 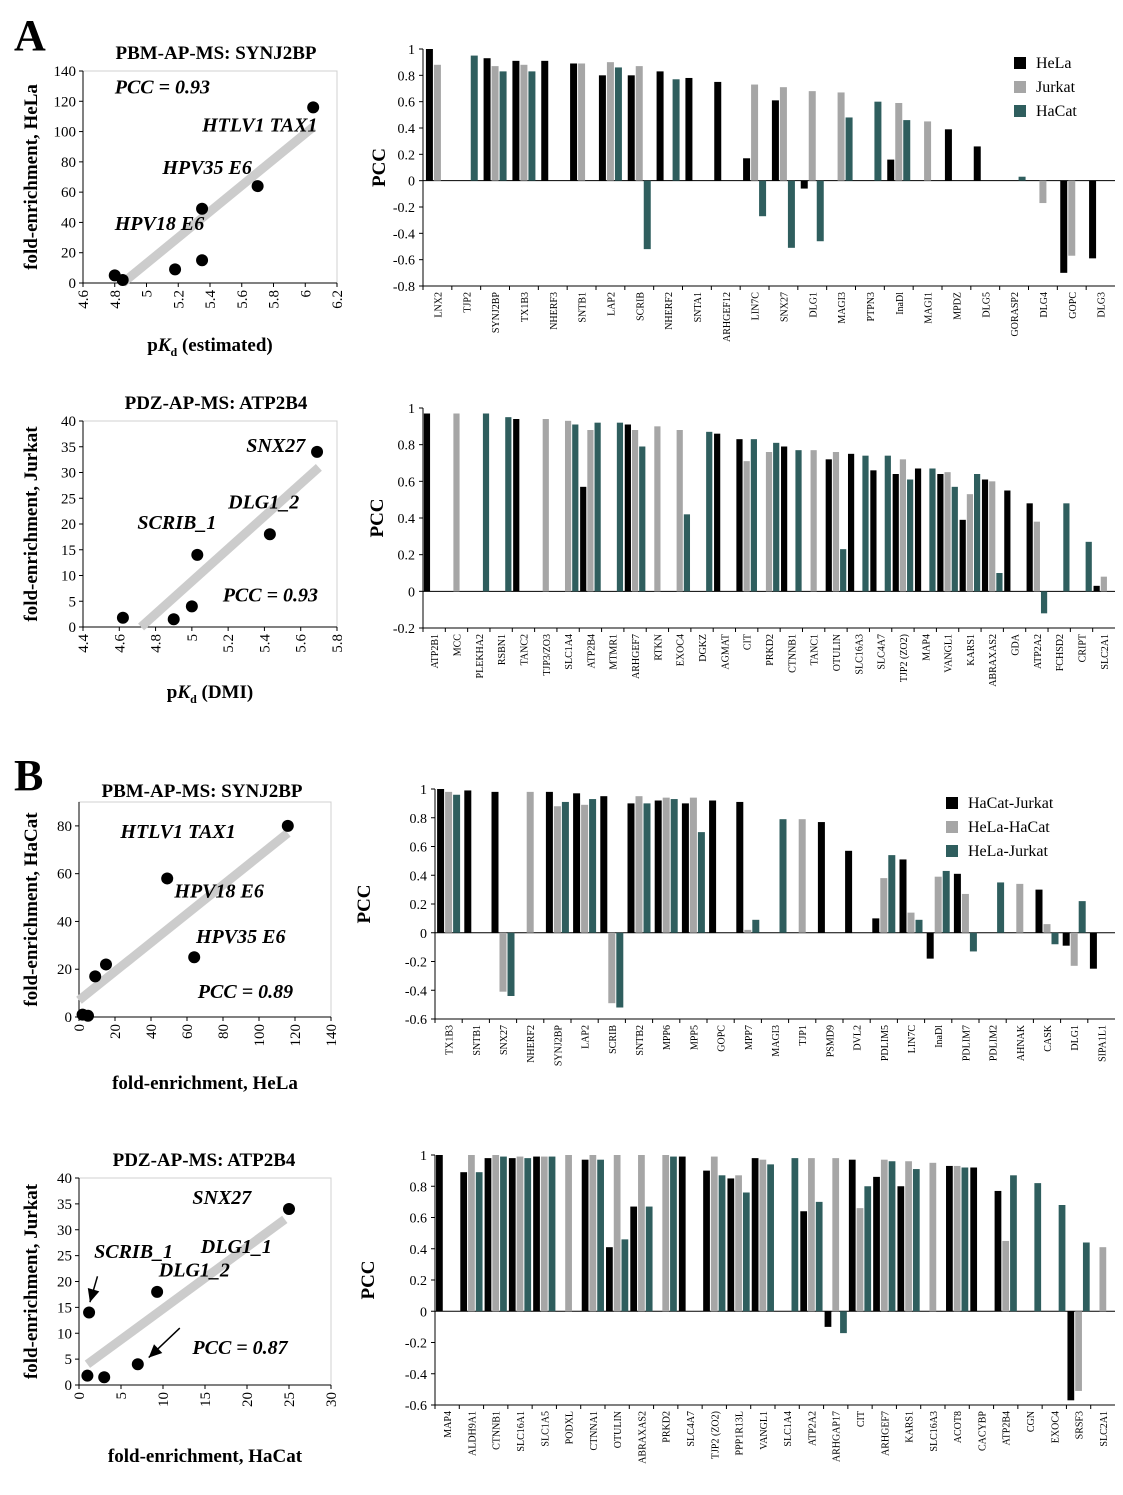 What do you see at coordinates (1016, 644) in the screenshot?
I see `category-label: GDA` at bounding box center [1016, 644].